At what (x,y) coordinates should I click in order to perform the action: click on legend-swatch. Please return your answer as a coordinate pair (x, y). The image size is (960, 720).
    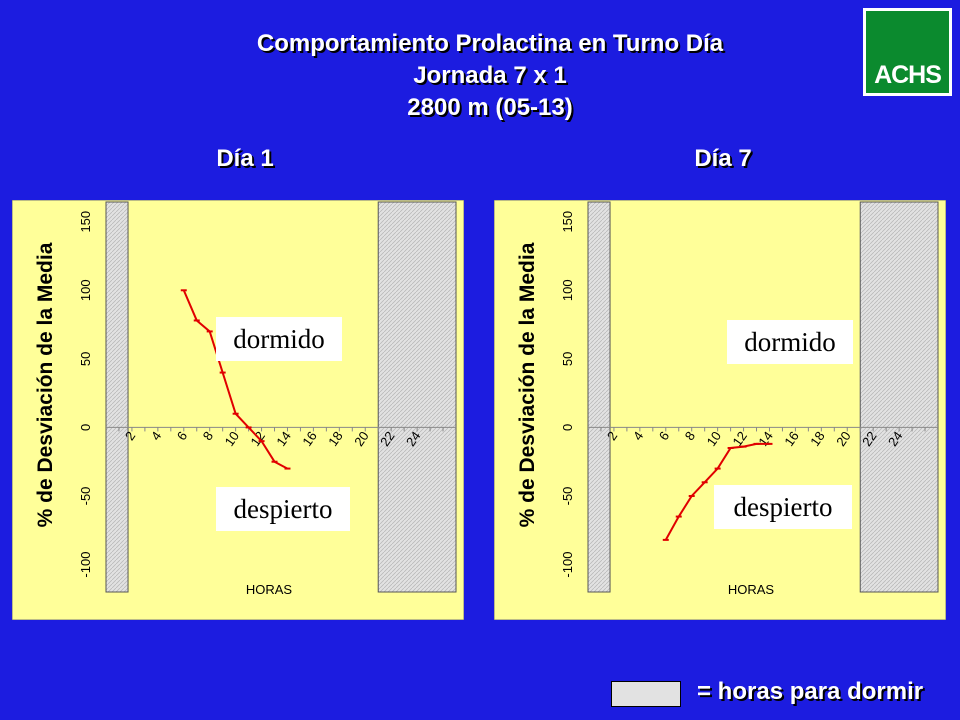
    Looking at the image, I should click on (646, 694).